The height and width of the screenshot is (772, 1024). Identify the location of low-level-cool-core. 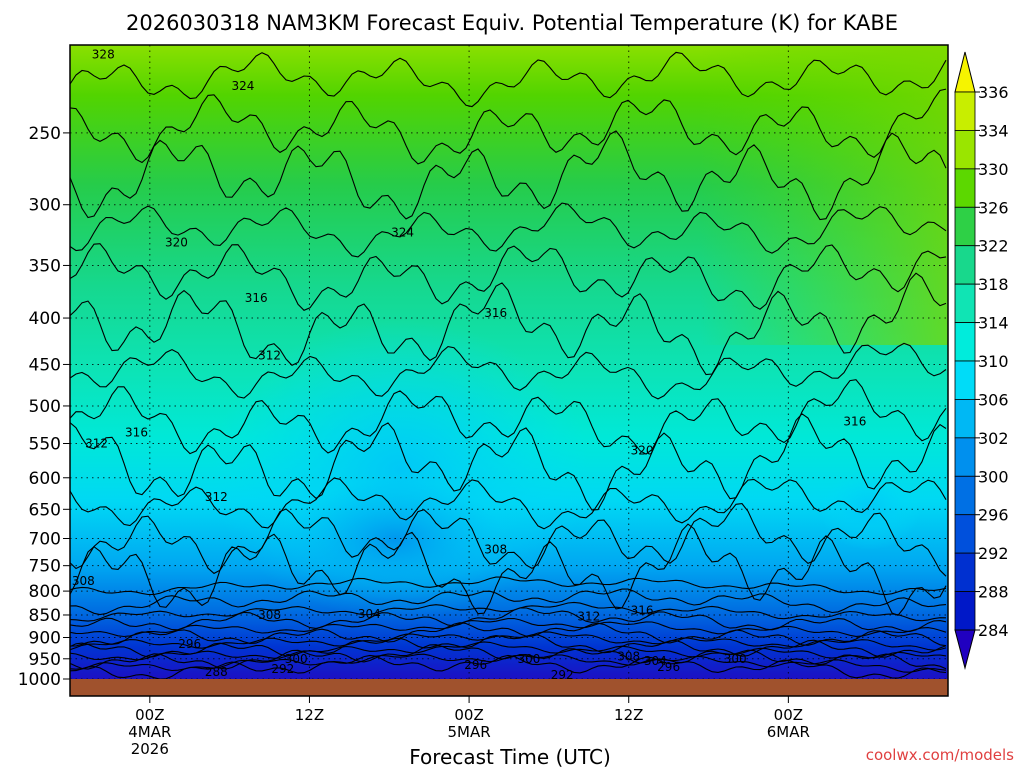
(395, 540).